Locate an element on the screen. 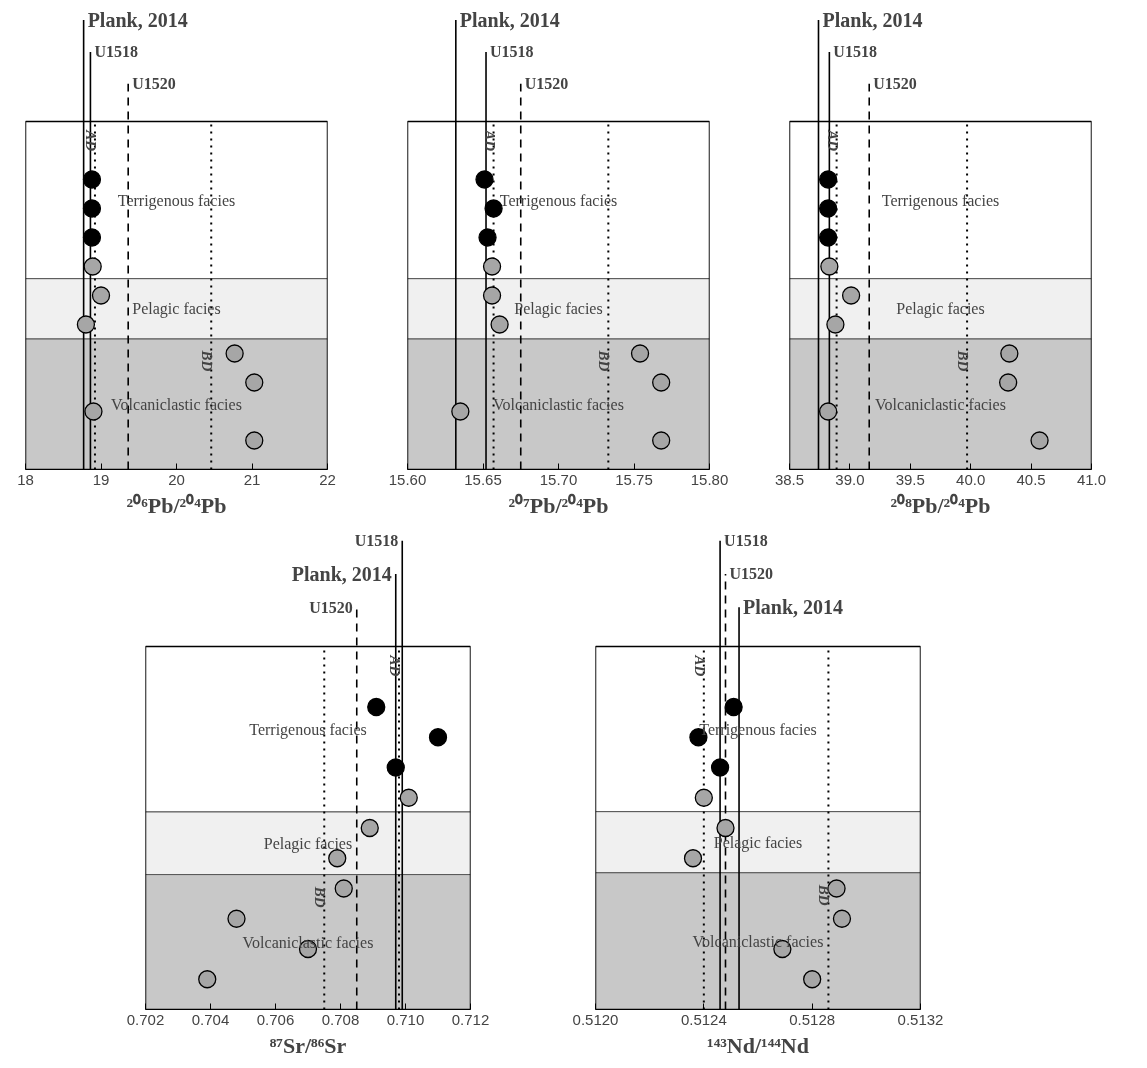 The height and width of the screenshot is (1068, 1147). x-axis-title: ⁸⁷Sr/⁸⁶Sr is located at coordinates (308, 1045).